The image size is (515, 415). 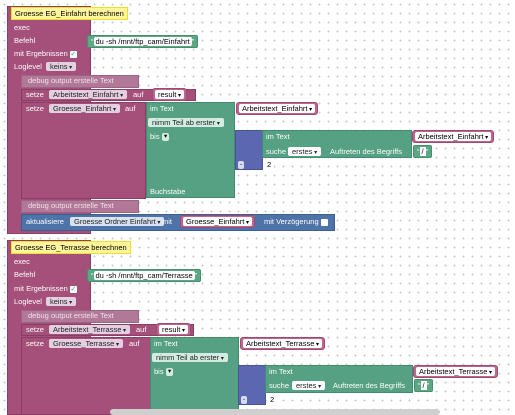 I want to click on horizontal-scrollbar, so click(x=275, y=412).